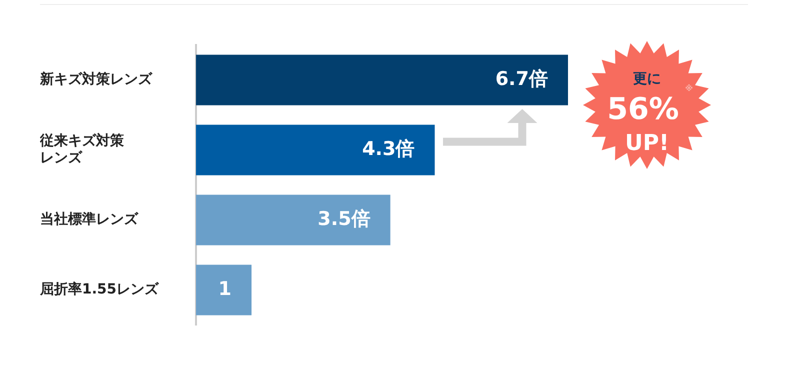 The width and height of the screenshot is (788, 366). What do you see at coordinates (388, 149) in the screenshot?
I see `data-label: 4.3倍` at bounding box center [388, 149].